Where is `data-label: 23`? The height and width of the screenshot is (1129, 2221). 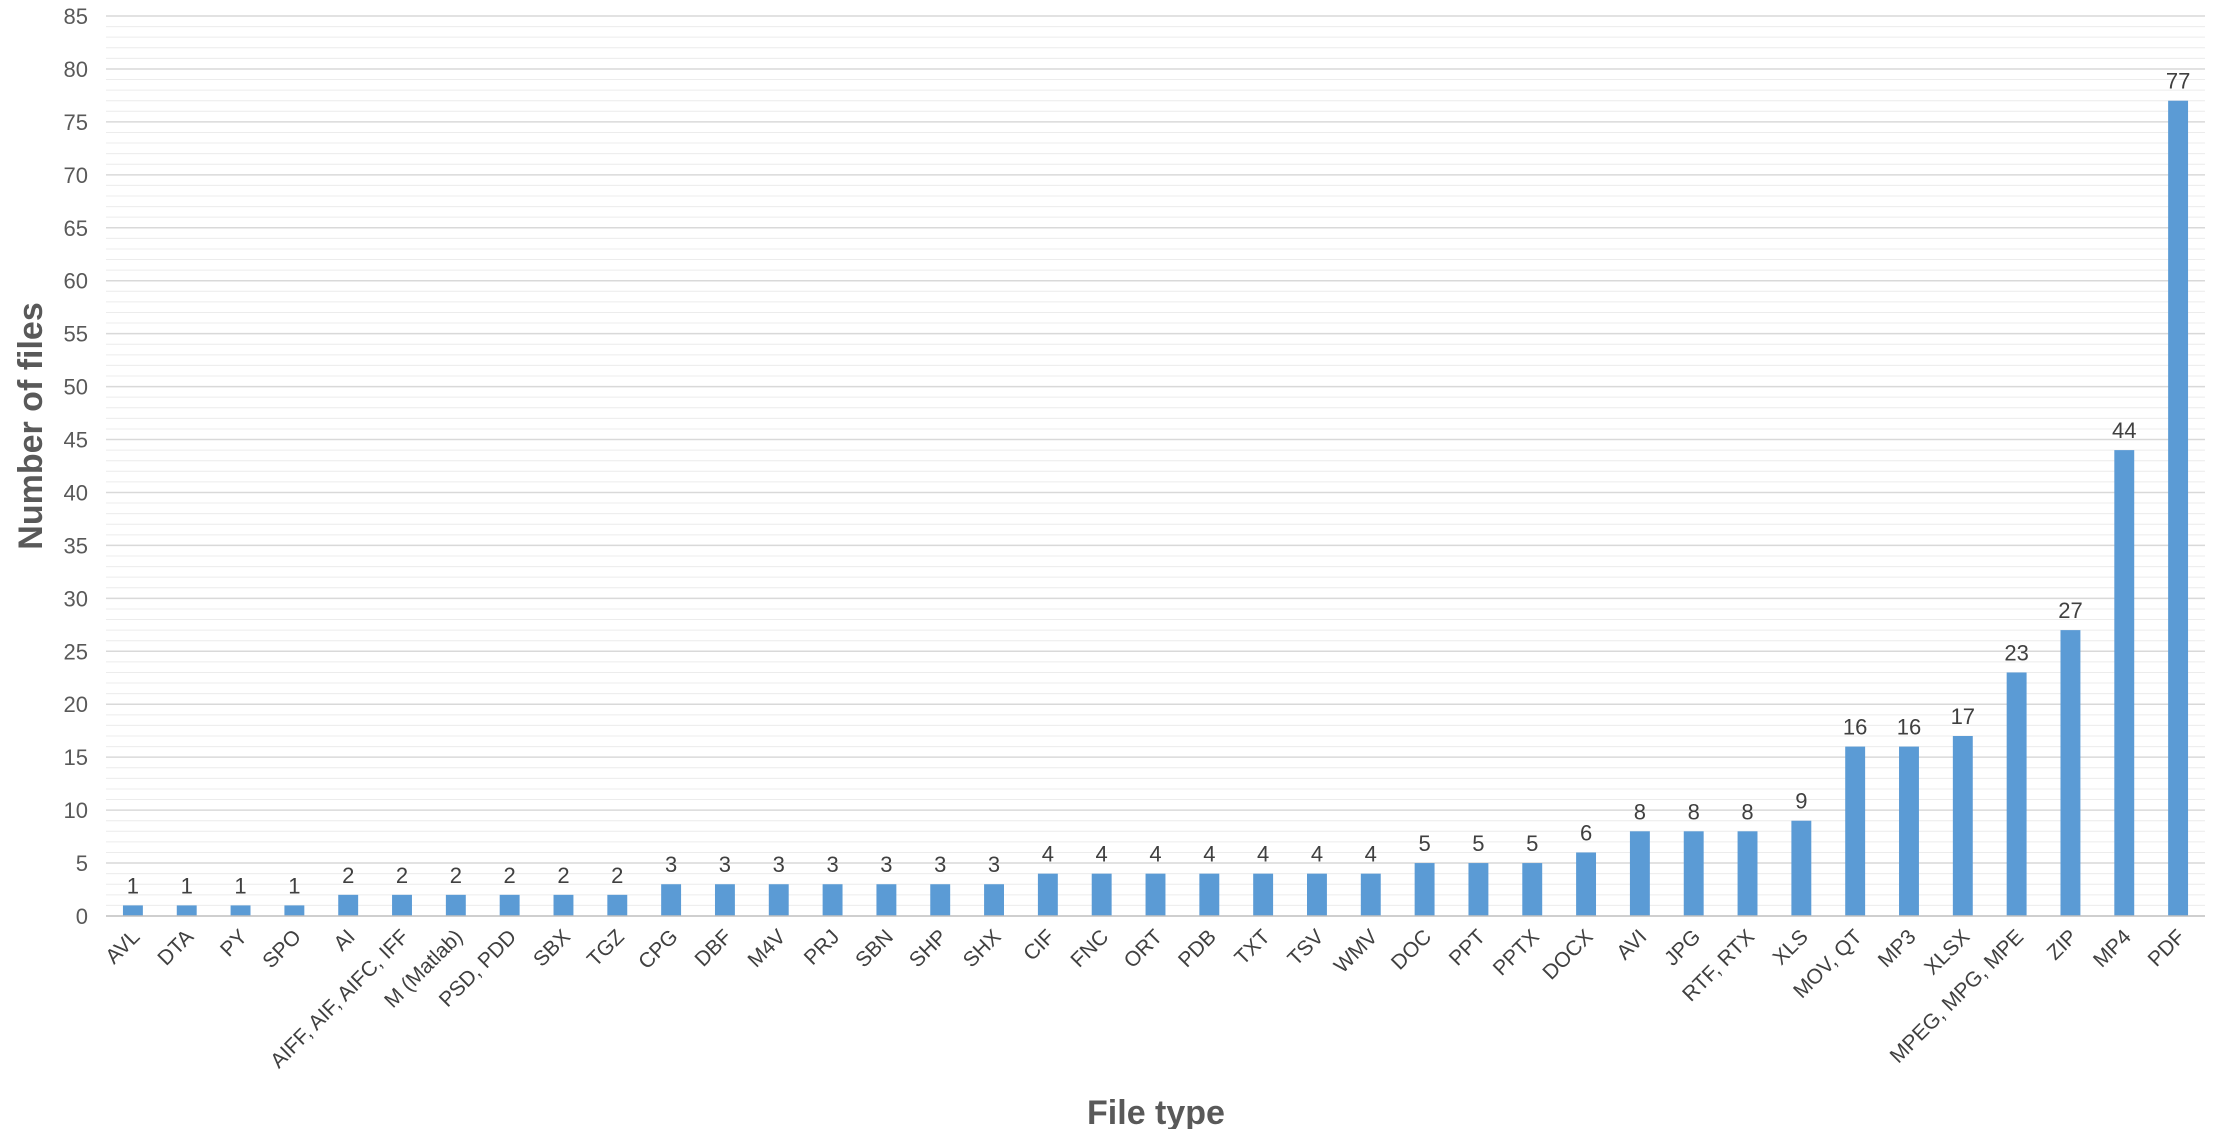 data-label: 23 is located at coordinates (2016, 652).